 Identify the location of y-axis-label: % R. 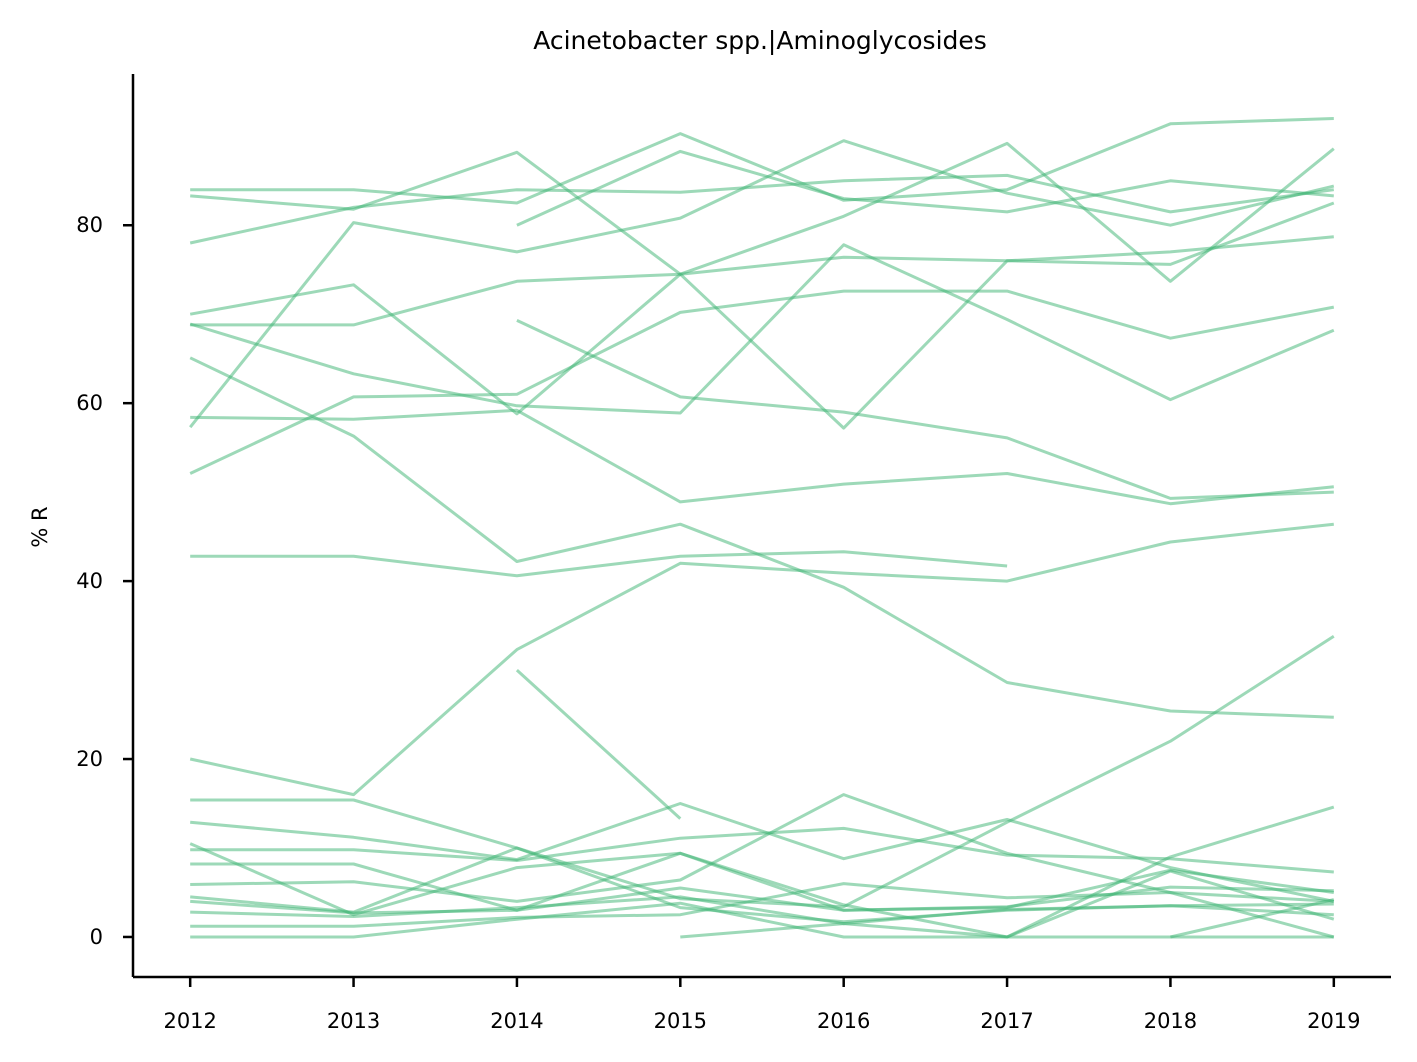
(40, 526).